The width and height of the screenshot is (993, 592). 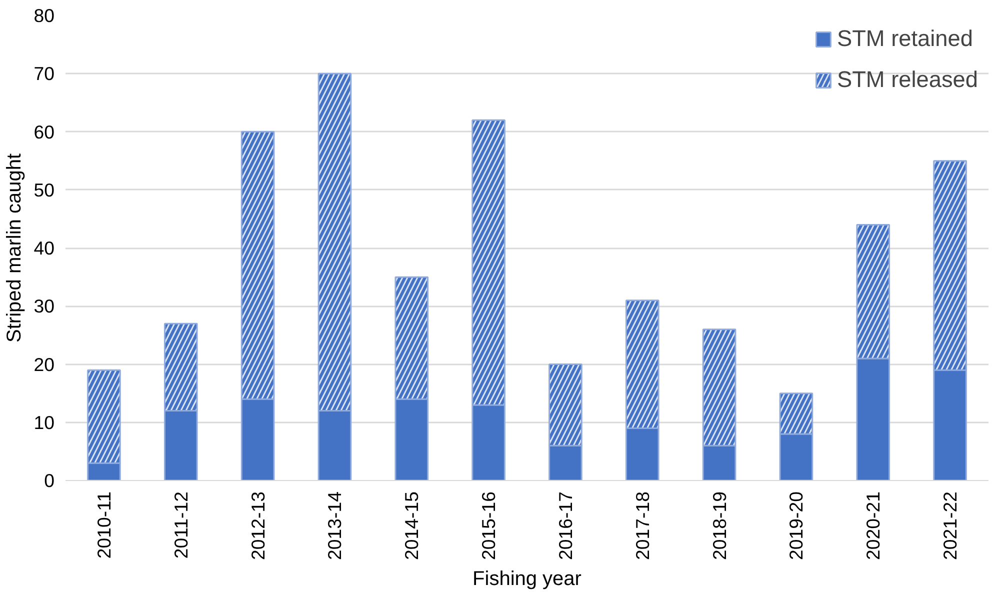 What do you see at coordinates (527, 579) in the screenshot?
I see `x-axis-title: Fishing year` at bounding box center [527, 579].